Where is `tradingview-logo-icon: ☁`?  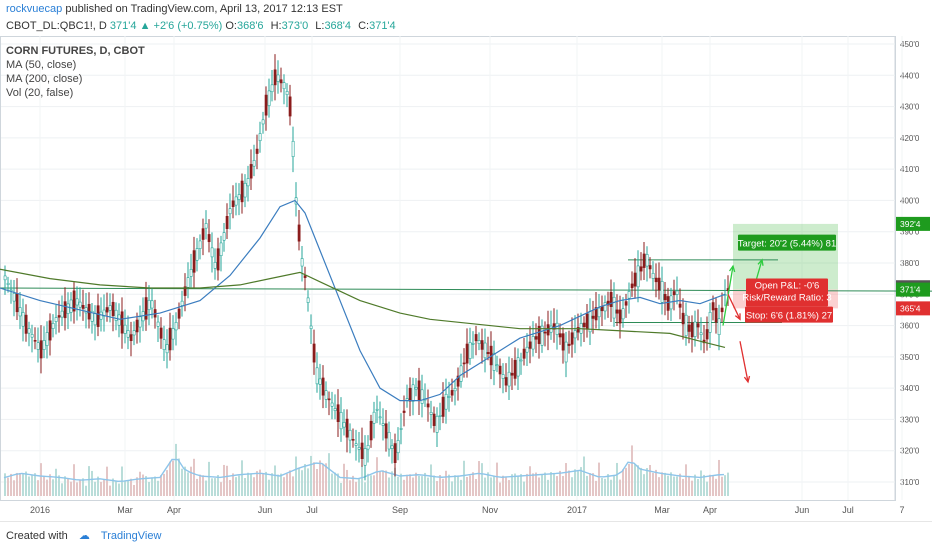 tradingview-logo-icon: ☁ is located at coordinates (84, 536).